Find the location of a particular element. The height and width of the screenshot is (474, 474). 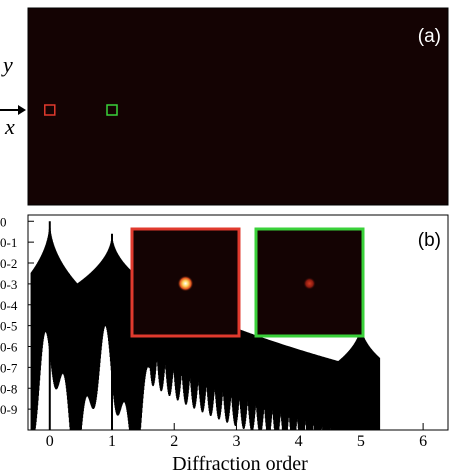

panel-b-label: (b) is located at coordinates (429, 240).